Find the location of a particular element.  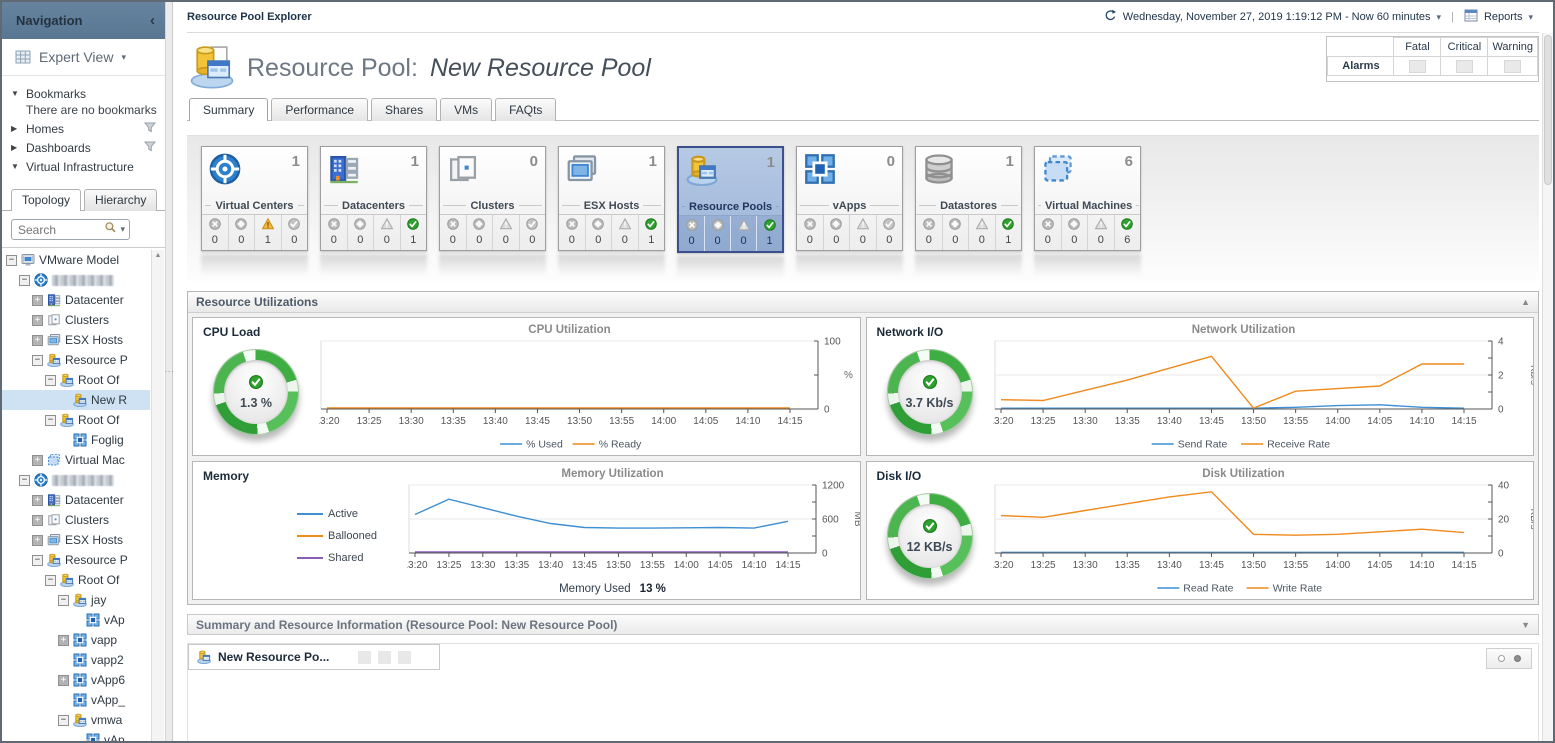

alarms-critical-cell is located at coordinates (1464, 66).